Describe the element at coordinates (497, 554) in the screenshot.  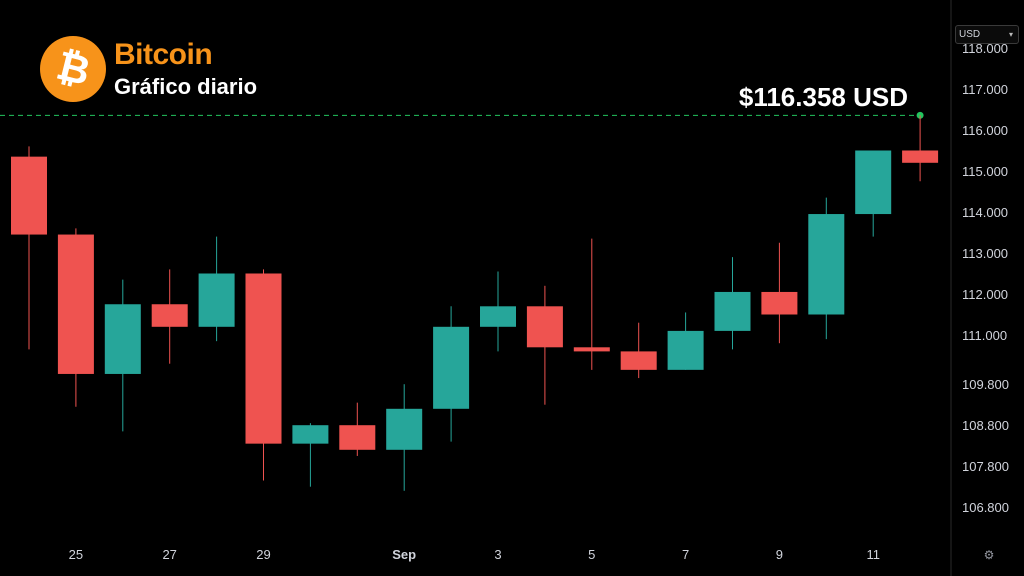
I see `x-tick-label: 3` at that location.